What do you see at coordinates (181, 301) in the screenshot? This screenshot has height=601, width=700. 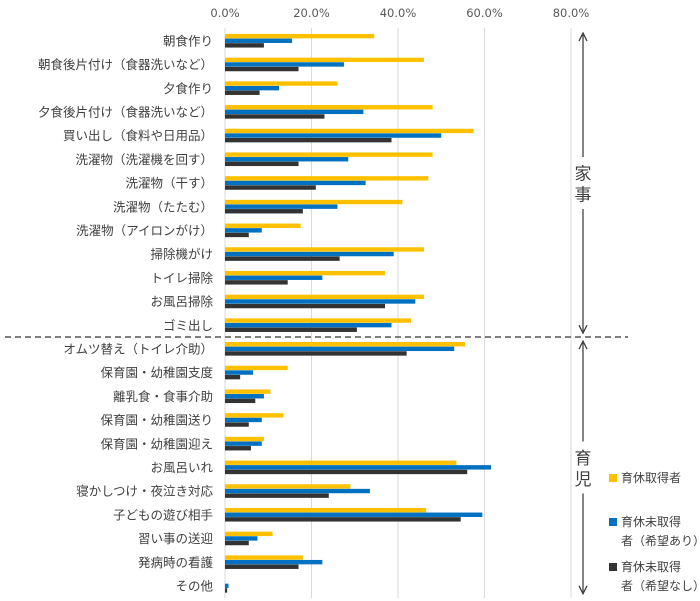 I see `category-label: お風呂掃除` at bounding box center [181, 301].